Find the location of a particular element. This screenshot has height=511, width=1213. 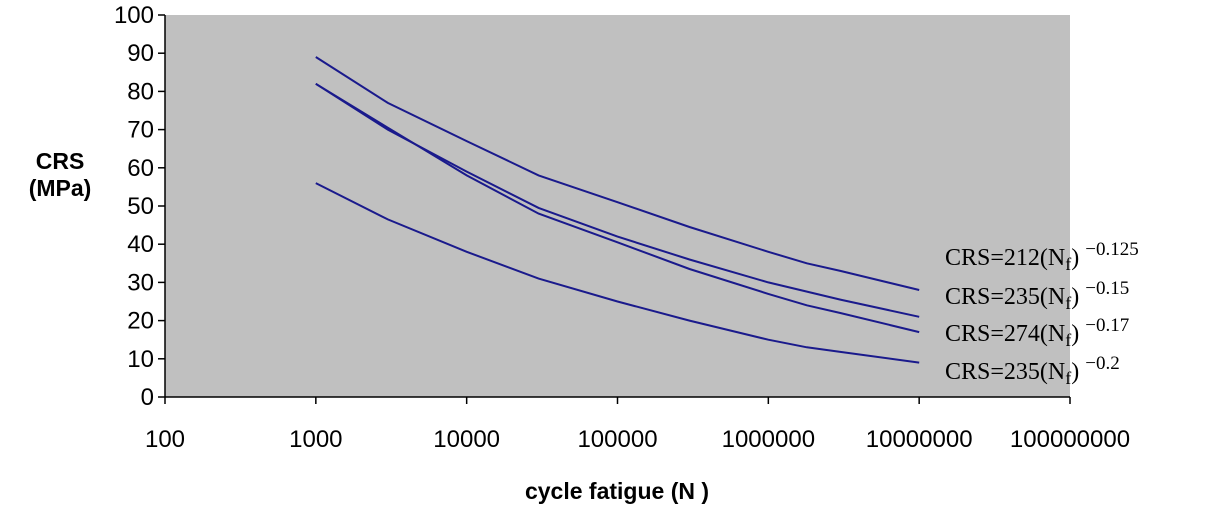

series-label-exponent: −0.17 is located at coordinates (1107, 325).